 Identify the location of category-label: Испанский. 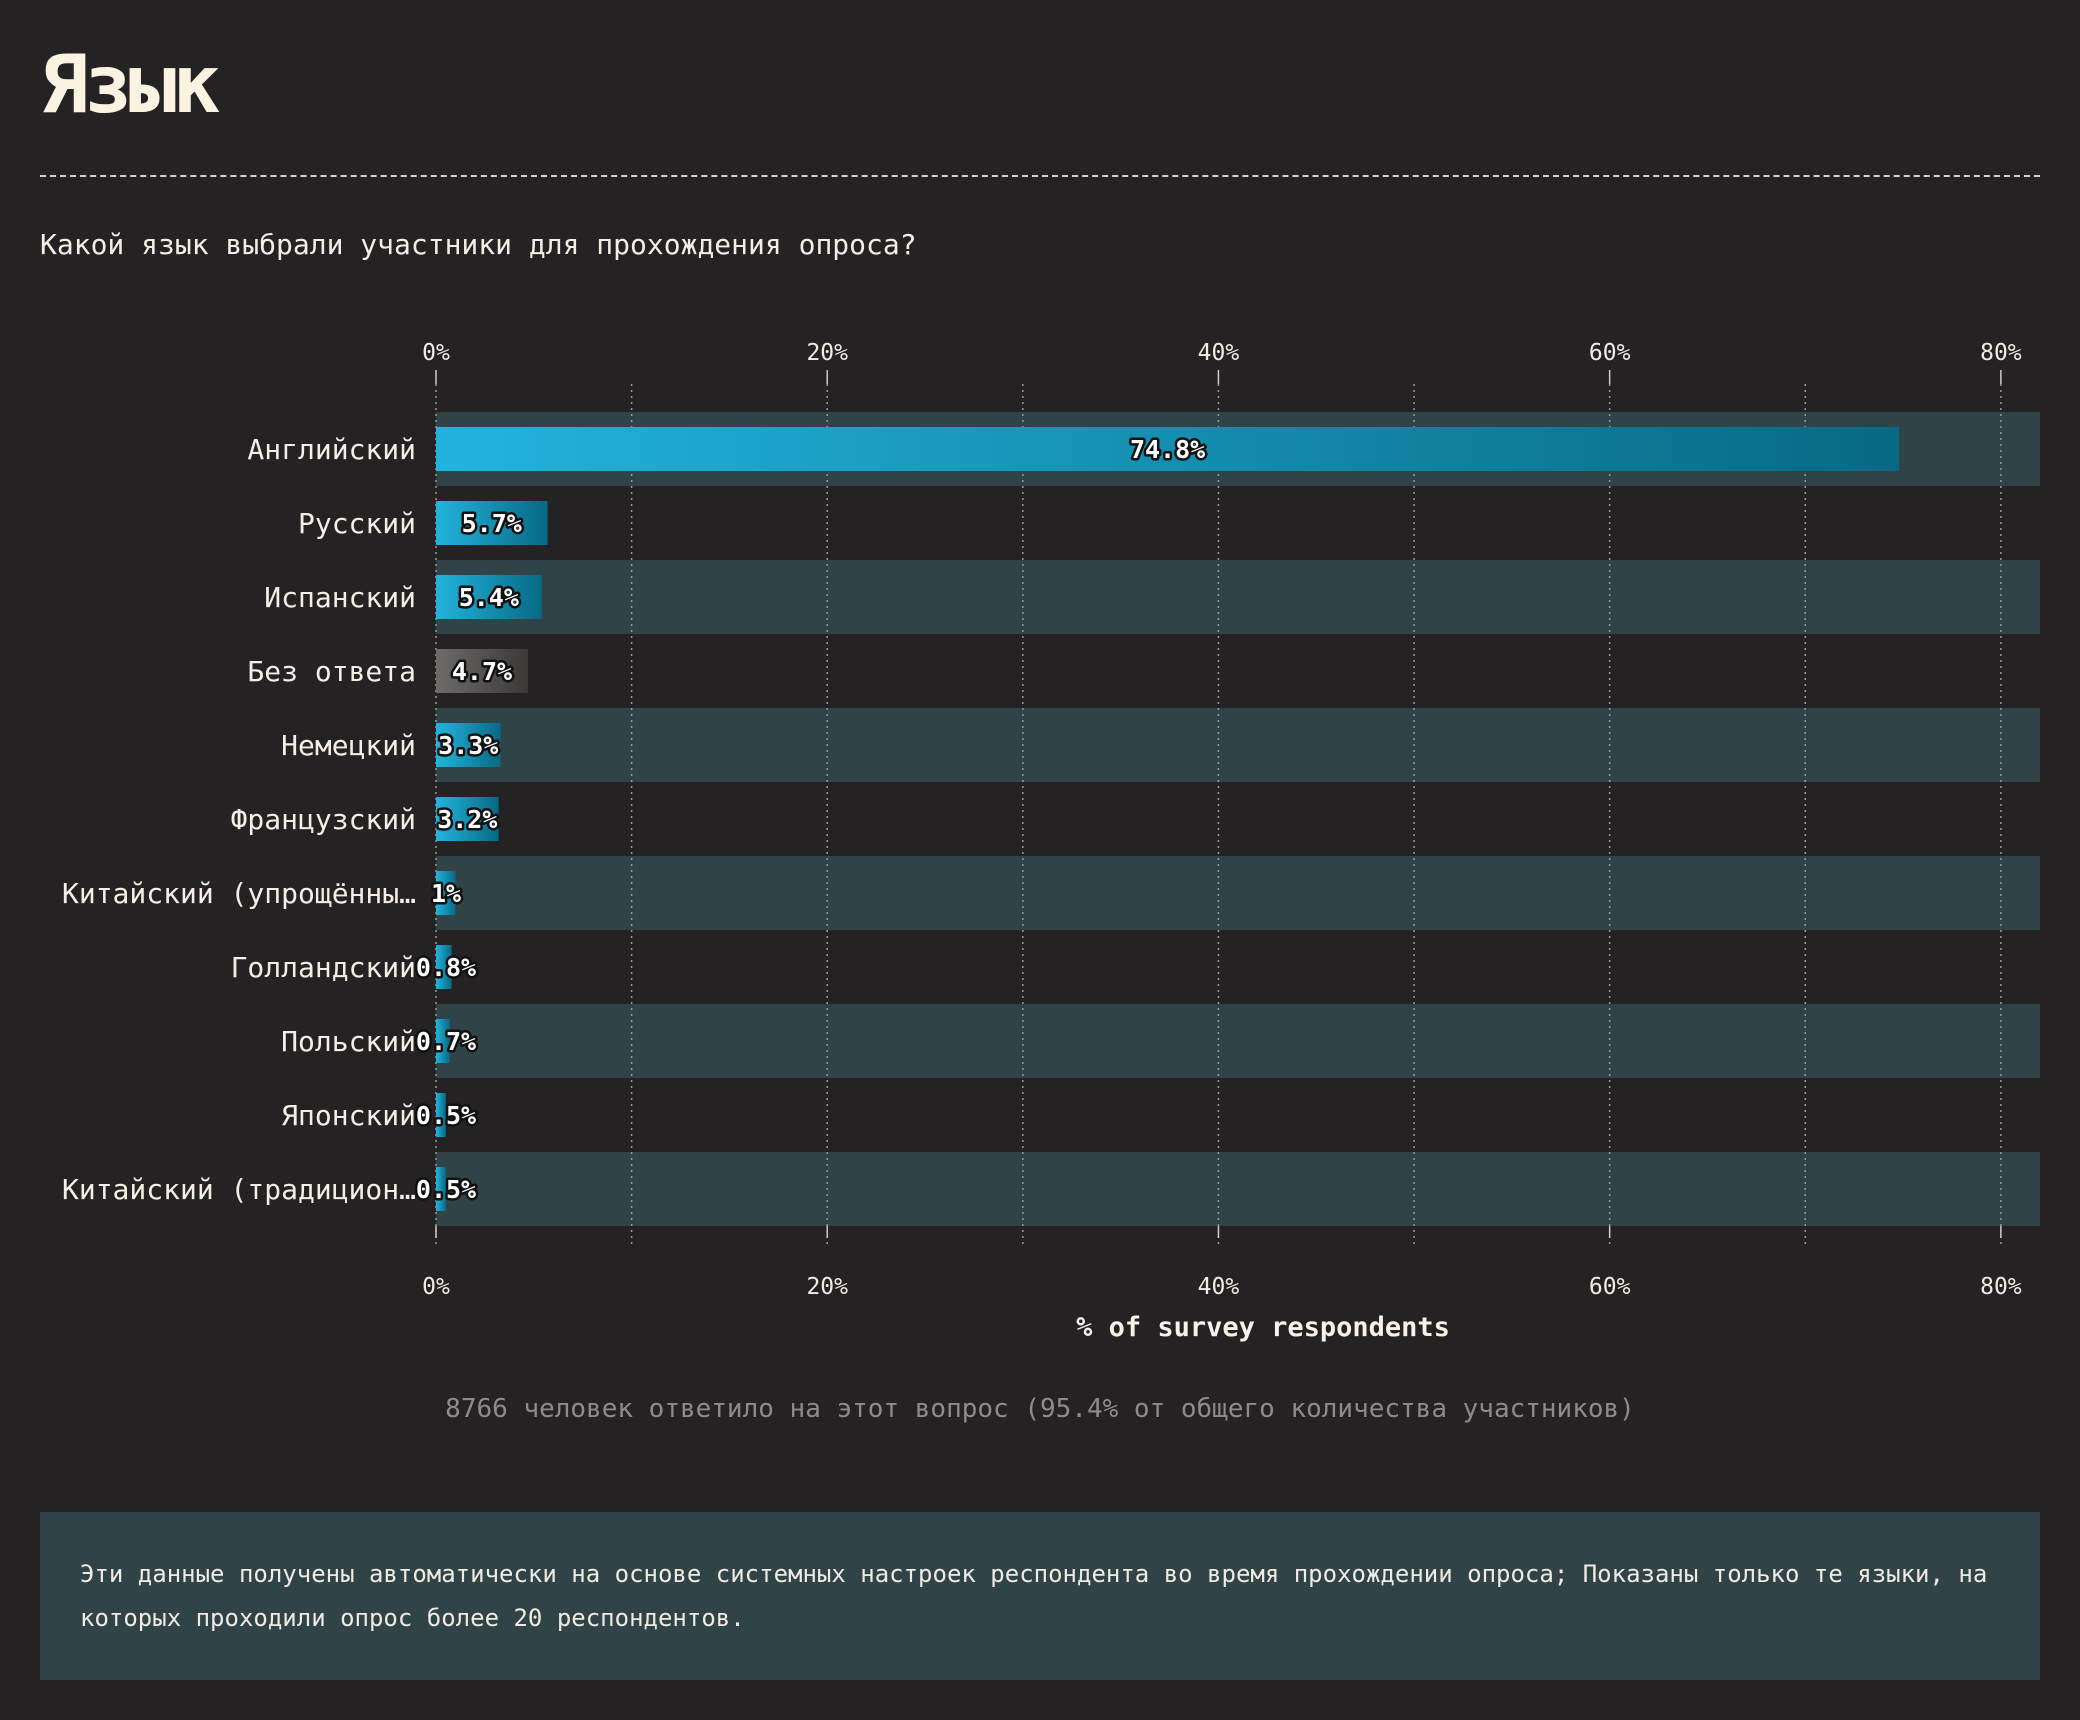
(340, 597).